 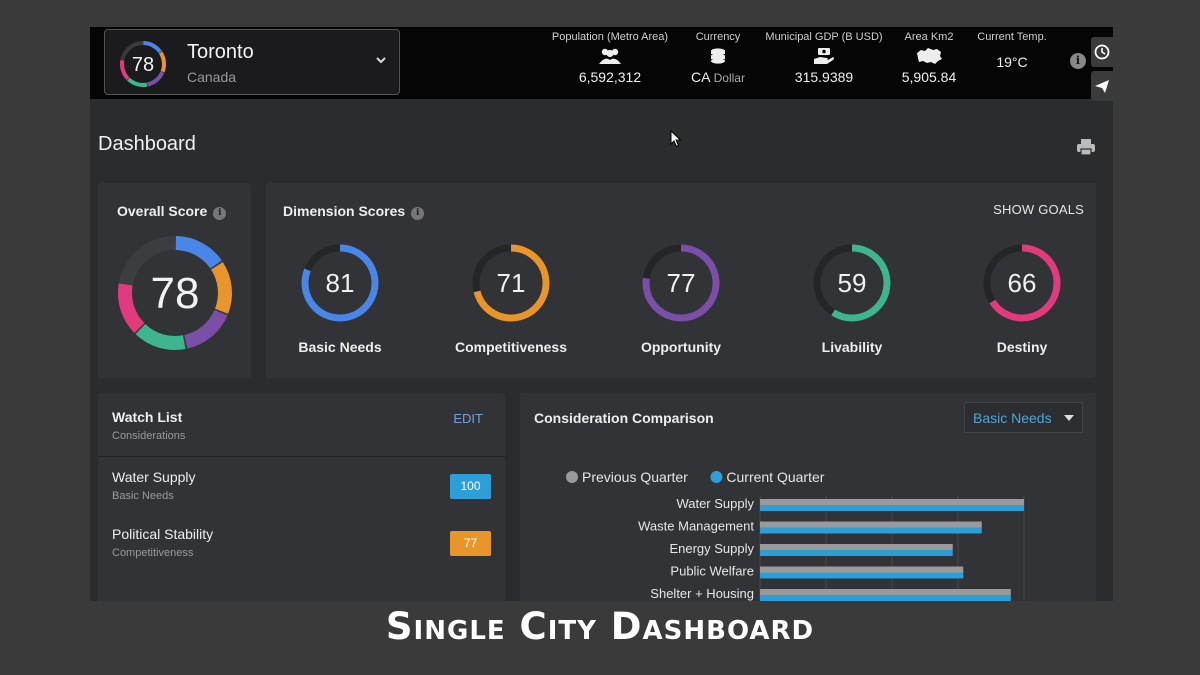 I want to click on dimension-gauge: 59, so click(x=852, y=283).